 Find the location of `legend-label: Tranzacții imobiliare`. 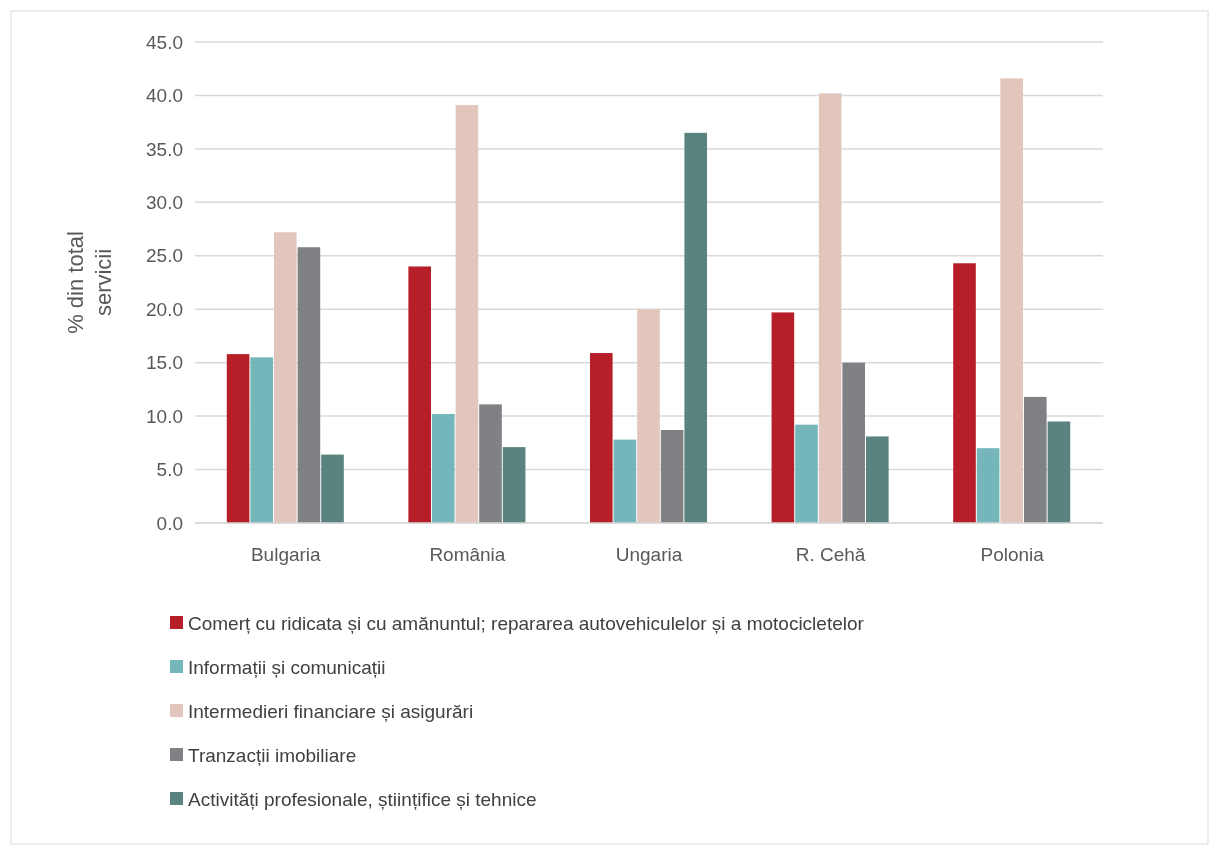

legend-label: Tranzacții imobiliare is located at coordinates (272, 755).